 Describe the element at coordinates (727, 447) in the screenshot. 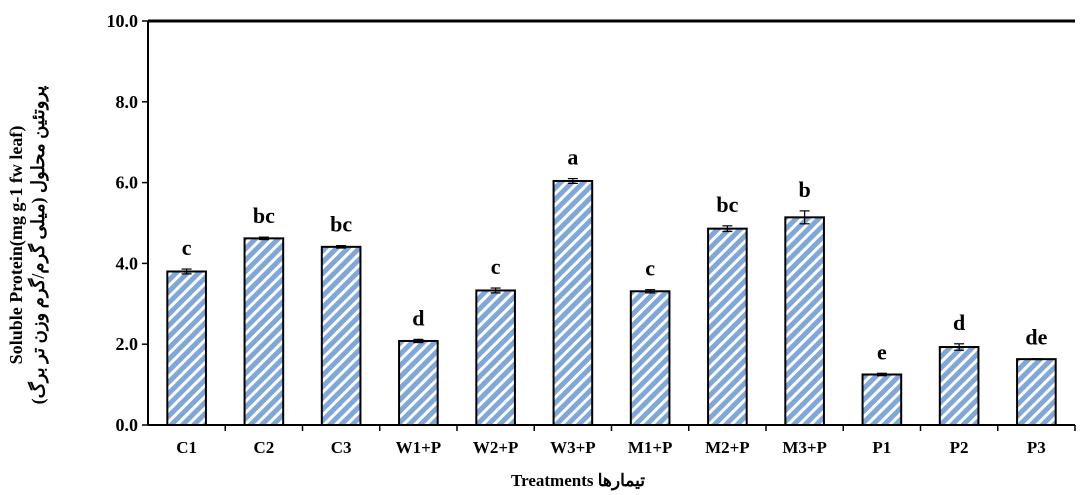

I see `x-tick-label: M2+P` at that location.